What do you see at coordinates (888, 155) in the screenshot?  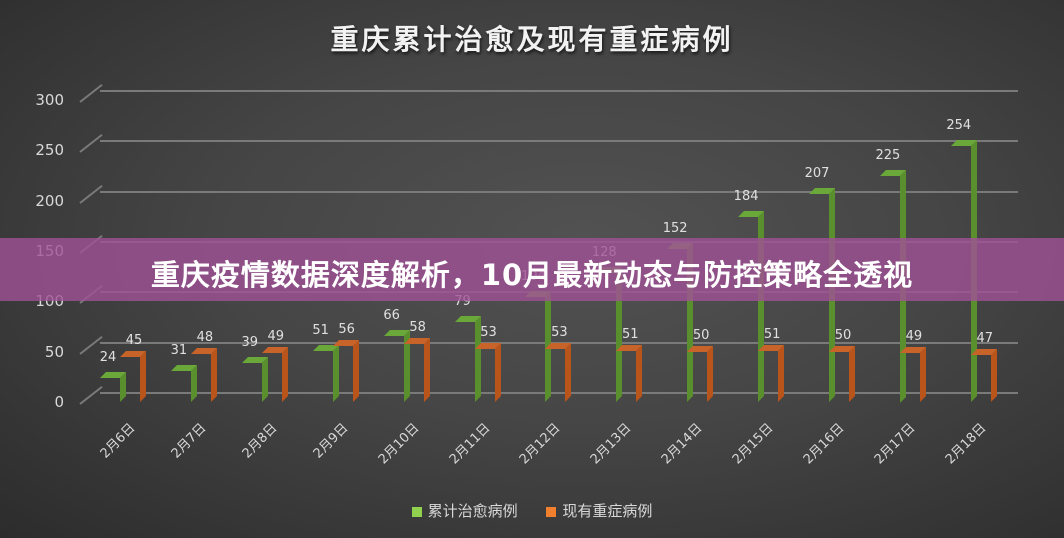 I see `data-label: 225` at bounding box center [888, 155].